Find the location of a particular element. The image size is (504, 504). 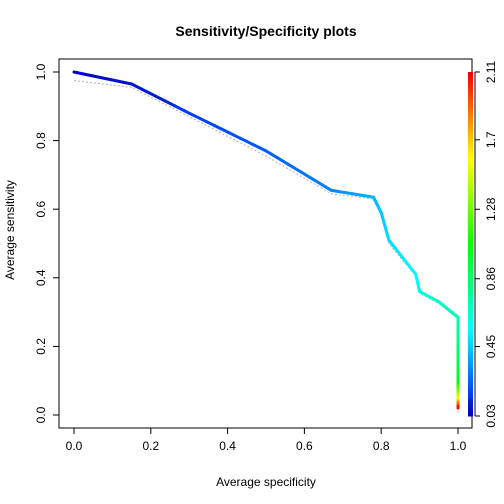

chart-title: Sensitivity/Specificity plots is located at coordinates (265, 31).